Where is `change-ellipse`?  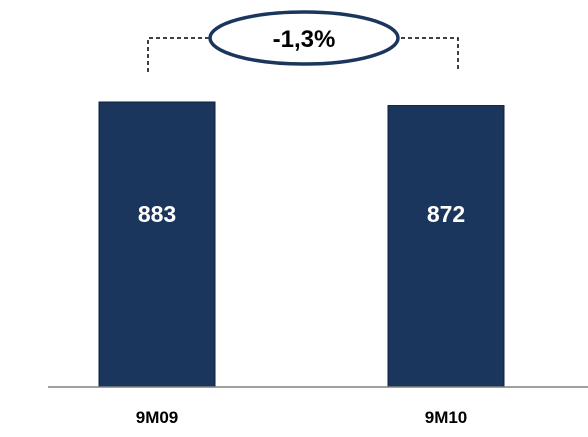
change-ellipse is located at coordinates (304, 38).